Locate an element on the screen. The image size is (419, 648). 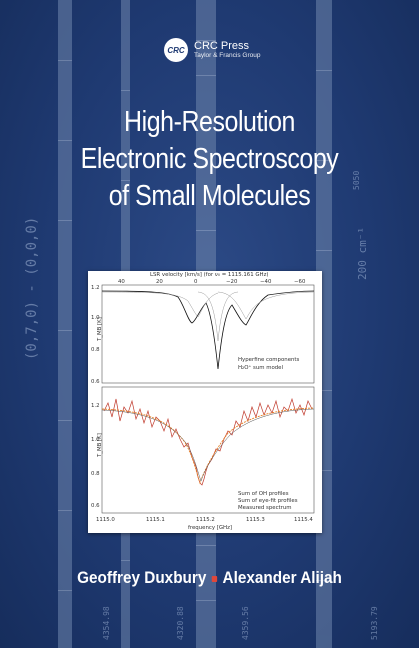
authors-line: Geoffrey Duxbury Alexander Alijah is located at coordinates (209, 578).